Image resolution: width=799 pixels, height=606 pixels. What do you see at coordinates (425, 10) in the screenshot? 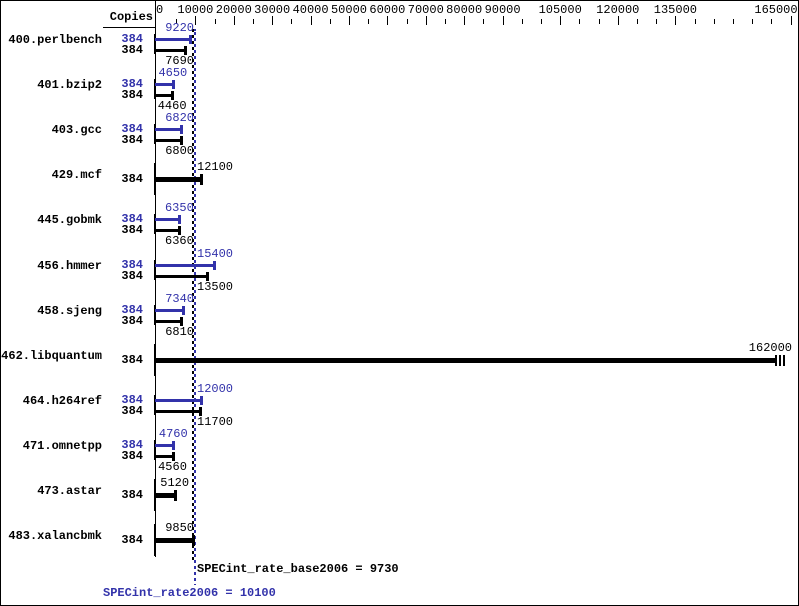
I see `axis-label: 70000` at bounding box center [425, 10].